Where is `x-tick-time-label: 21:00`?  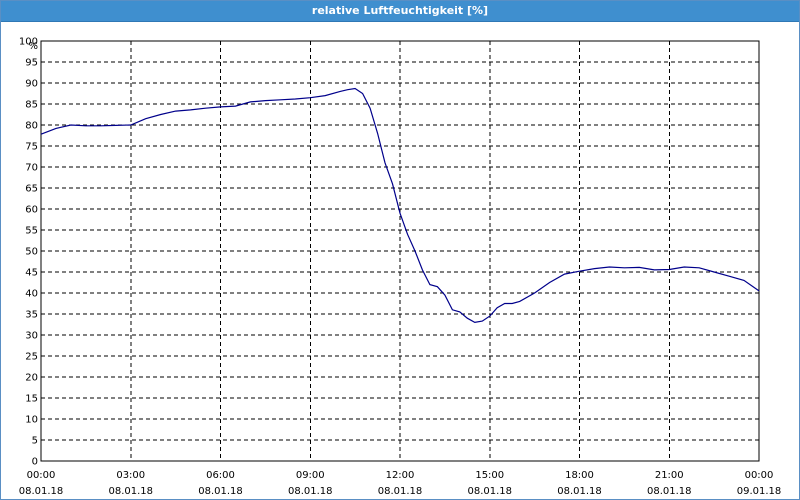
x-tick-time-label: 21:00 is located at coordinates (669, 475).